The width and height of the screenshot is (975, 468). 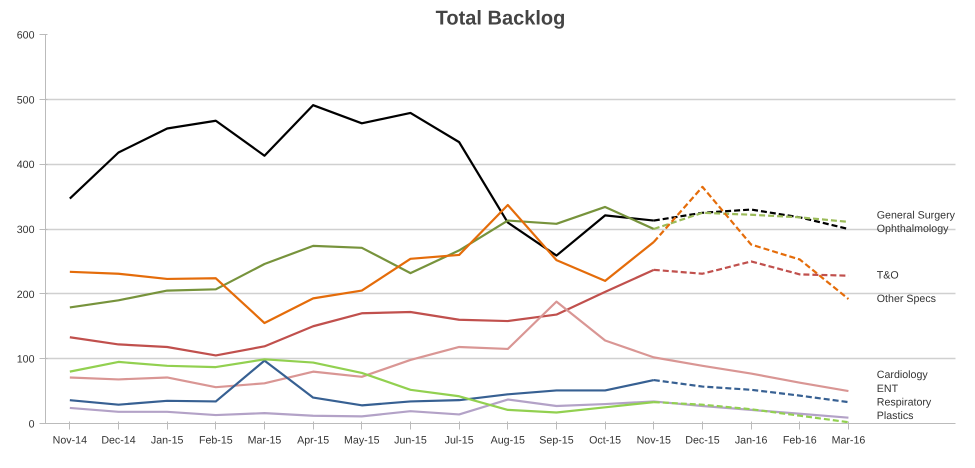 I want to click on x-tick-label: Jan-15, so click(x=167, y=440).